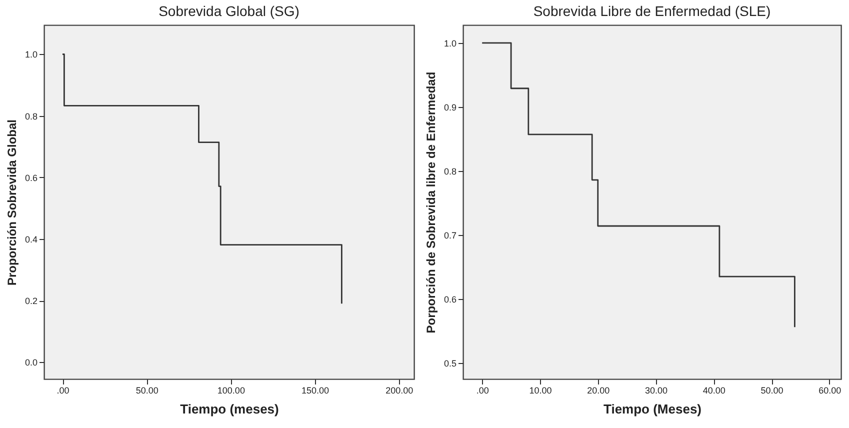  Describe the element at coordinates (431, 203) in the screenshot. I see `y-axis-title: Porporción de Sobrevida libre de Enfermedad` at that location.